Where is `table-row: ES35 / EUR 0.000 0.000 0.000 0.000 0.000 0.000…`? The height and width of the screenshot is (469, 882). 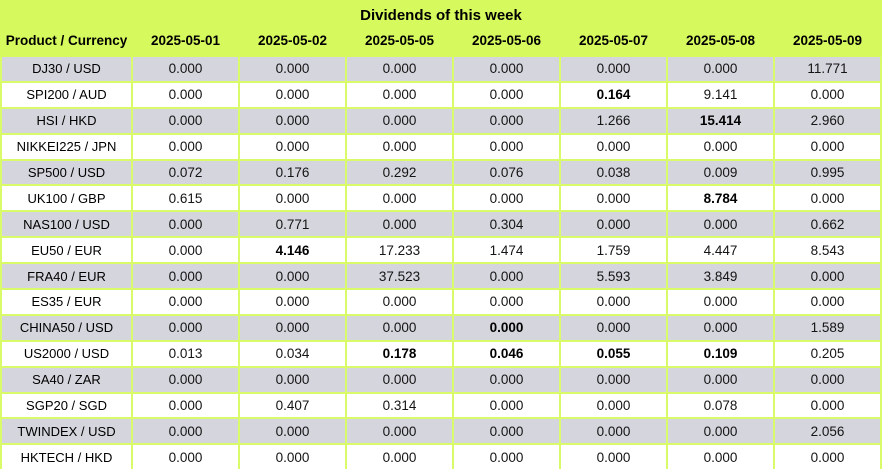
table-row: ES35 / EUR 0.000 0.000 0.000 0.000 0.000 0.000… is located at coordinates (441, 302).